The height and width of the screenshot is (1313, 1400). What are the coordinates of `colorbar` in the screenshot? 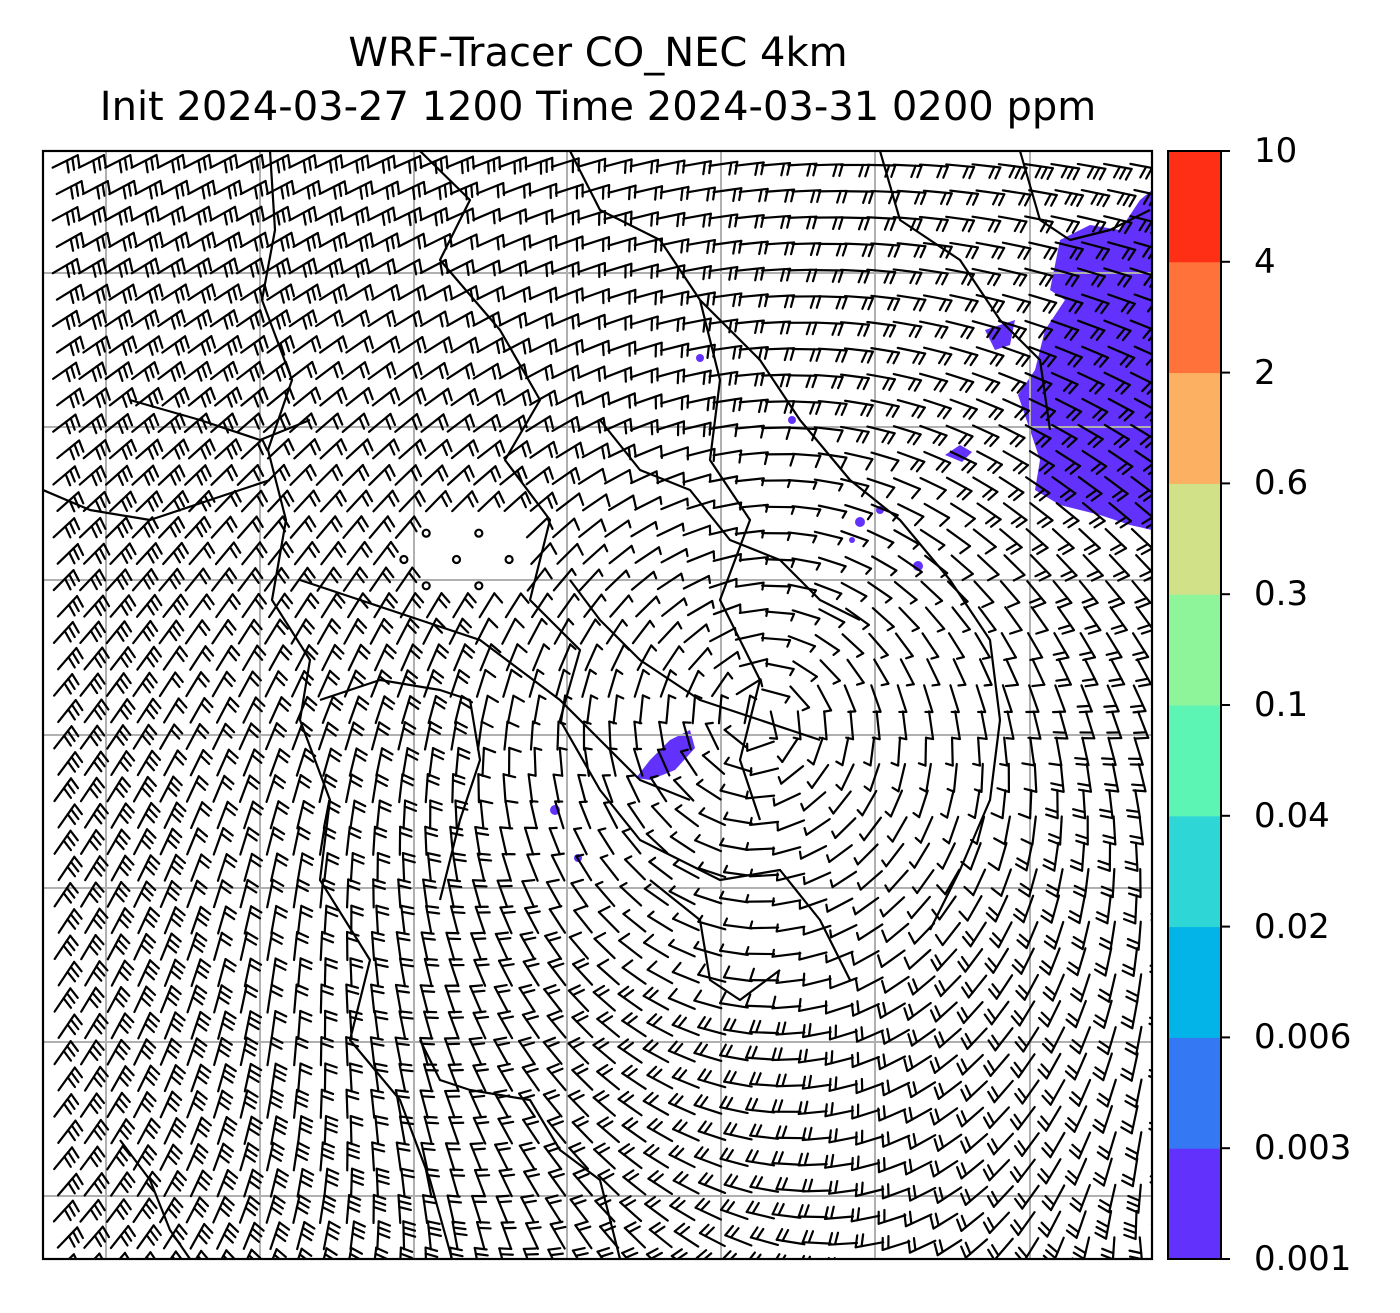 It's located at (1194, 705).